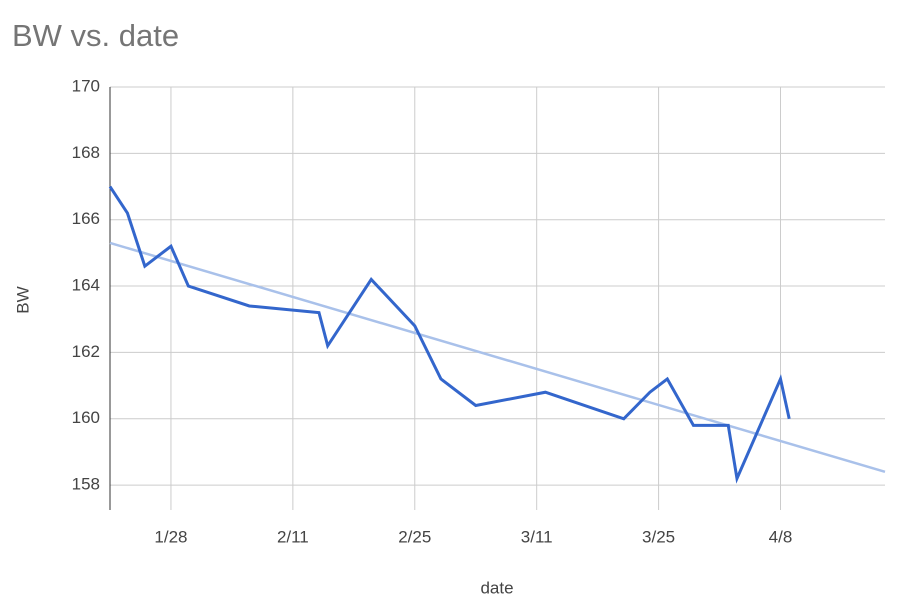  Describe the element at coordinates (86, 484) in the screenshot. I see `y-tick-label: 158` at that location.